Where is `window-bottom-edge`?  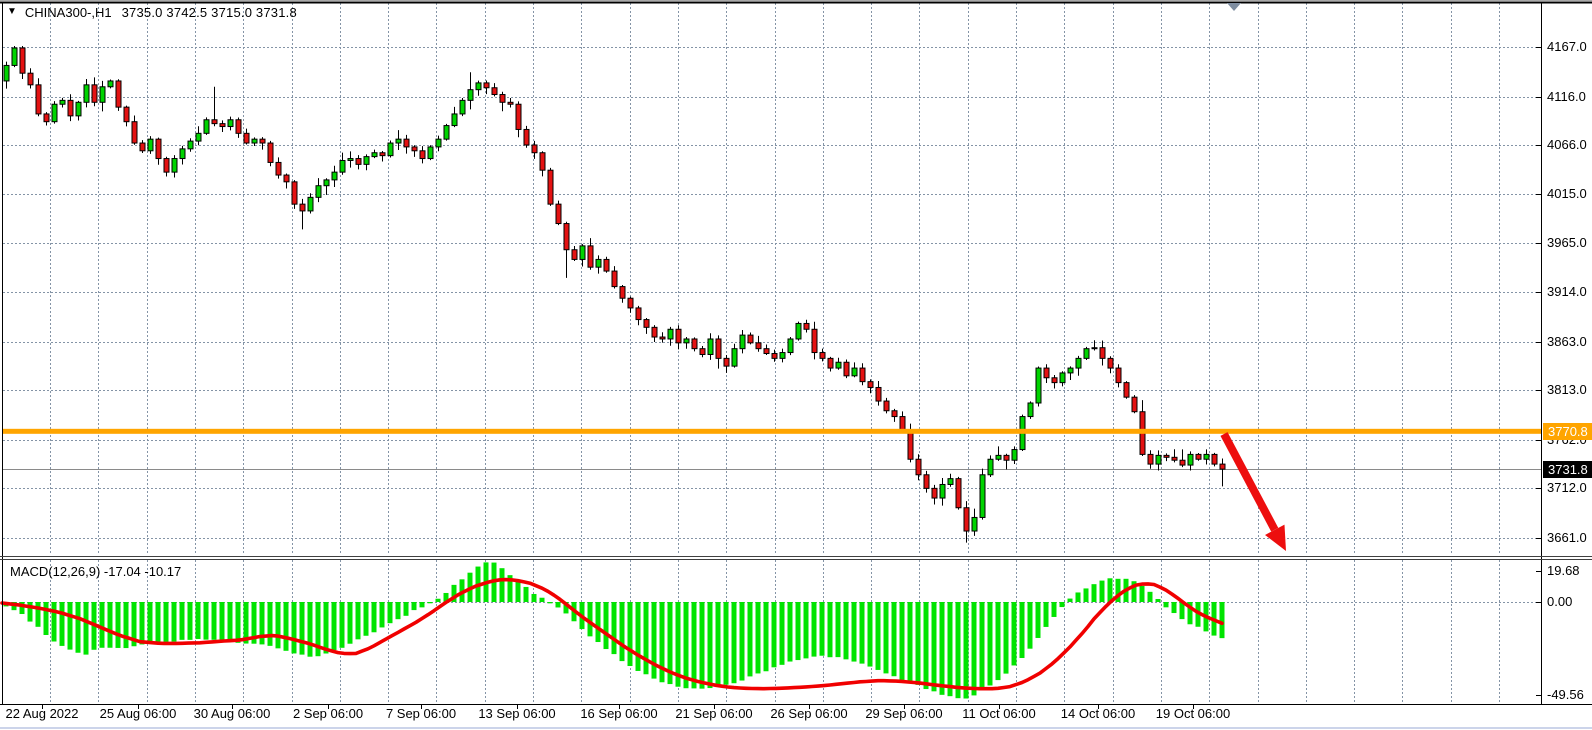
window-bottom-edge is located at coordinates (796, 728).